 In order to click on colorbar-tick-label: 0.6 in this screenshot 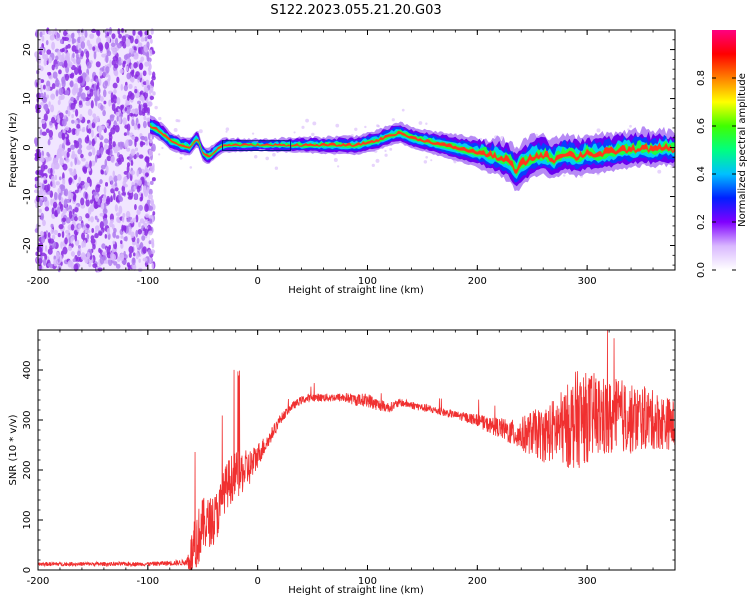, I will do `click(701, 126)`.